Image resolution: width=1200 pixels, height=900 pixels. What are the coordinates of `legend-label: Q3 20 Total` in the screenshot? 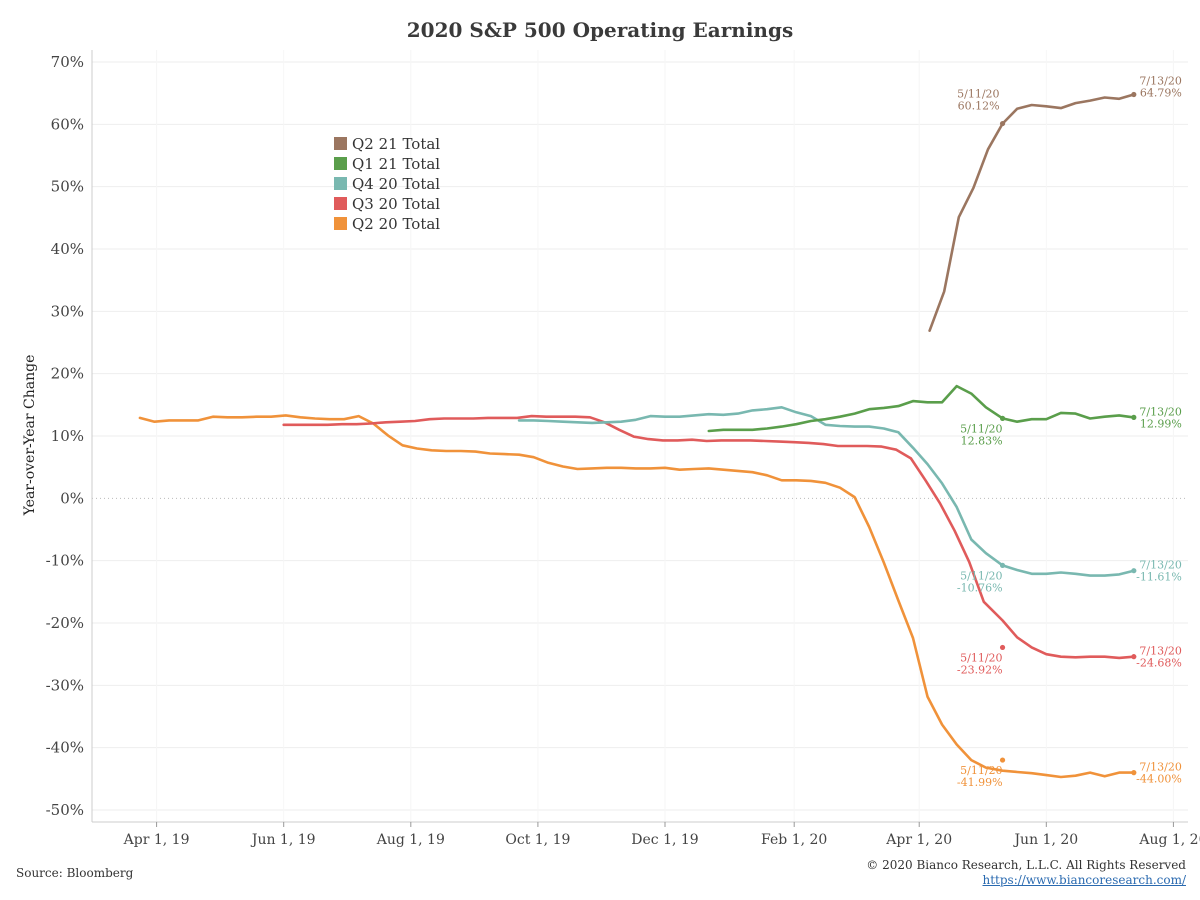 It's located at (396, 204).